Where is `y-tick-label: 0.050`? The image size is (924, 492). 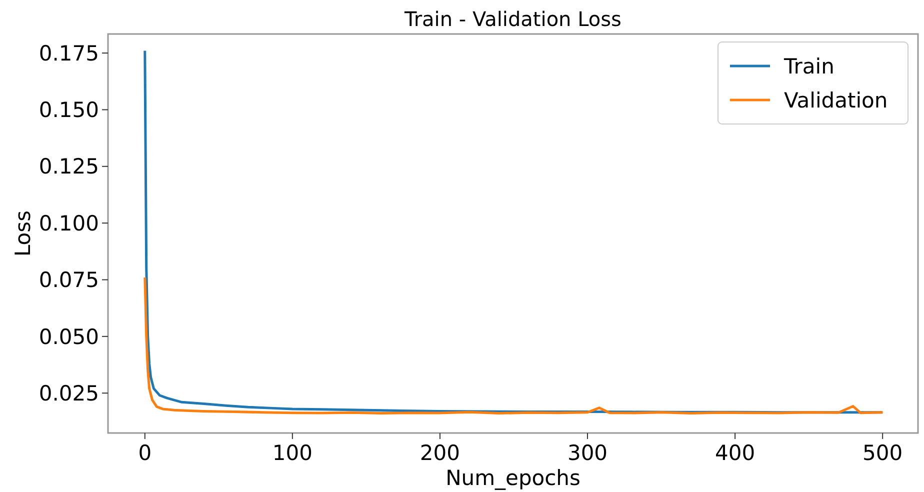
y-tick-label: 0.050 is located at coordinates (68, 336).